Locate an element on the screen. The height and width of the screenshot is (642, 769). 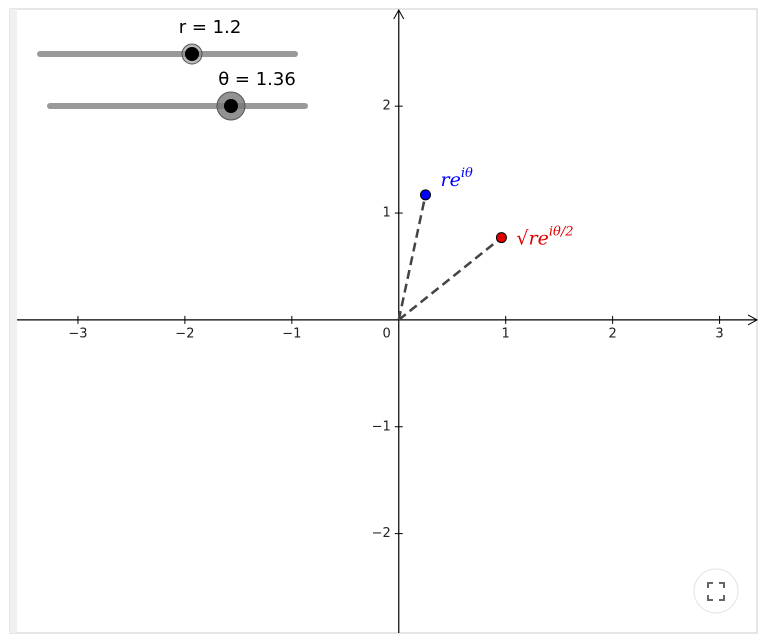
point-label: reiθ is located at coordinates (456, 178).